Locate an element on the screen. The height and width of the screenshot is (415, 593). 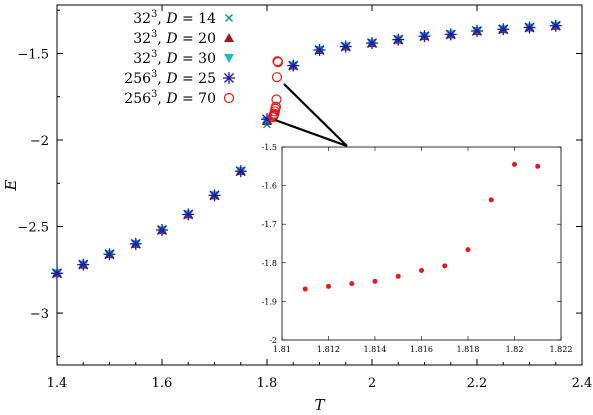
inset-y-tick-label: -1.6 is located at coordinates (269, 186).